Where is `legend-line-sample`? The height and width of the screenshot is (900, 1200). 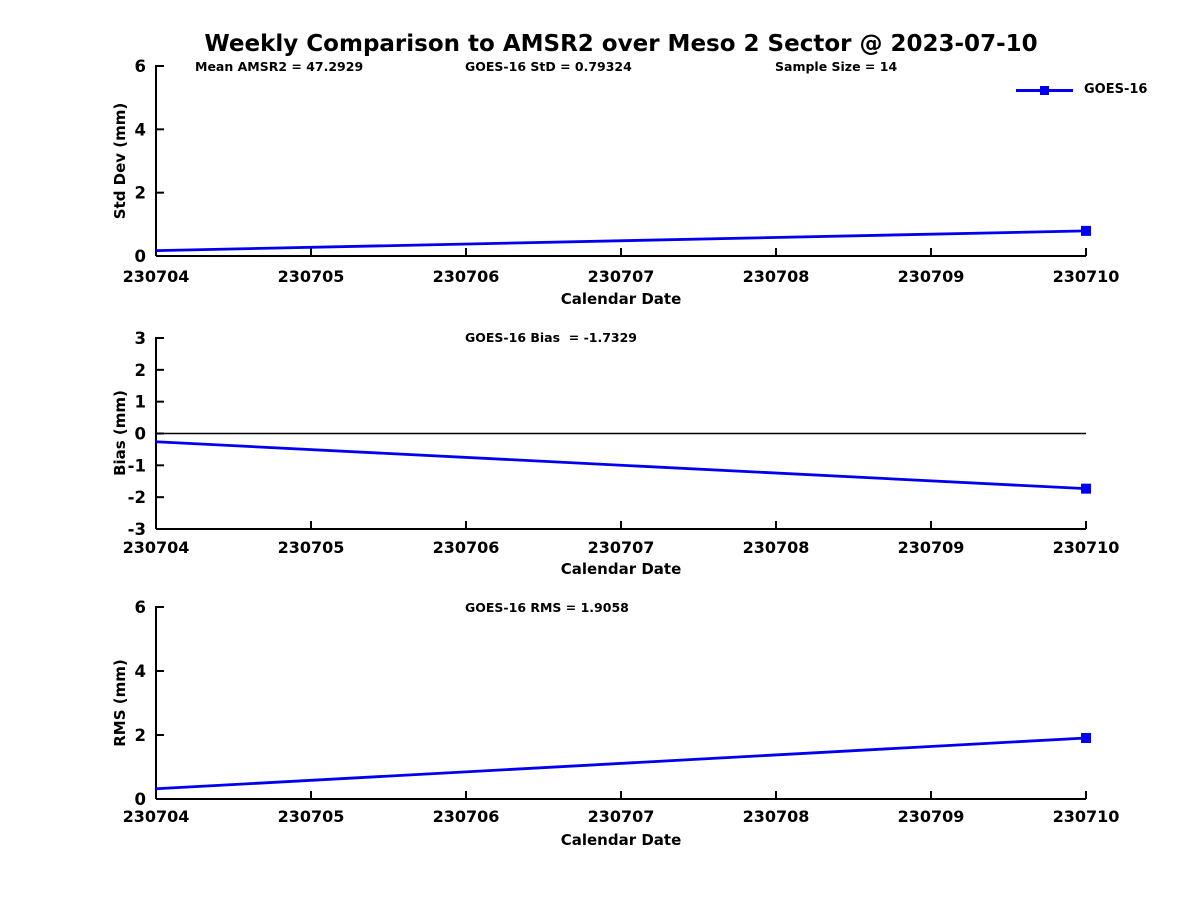 legend-line-sample is located at coordinates (1044, 90).